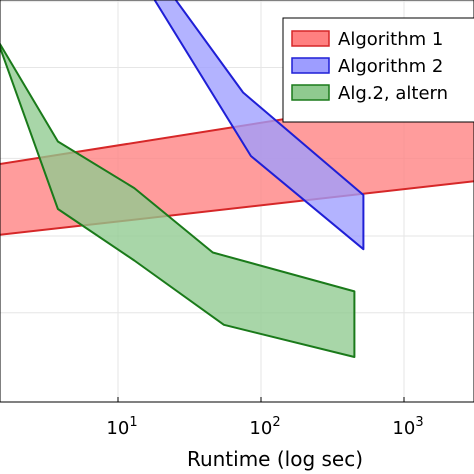 This screenshot has height=474, width=474. I want to click on x-tick-label: 10¹, so click(121, 427).